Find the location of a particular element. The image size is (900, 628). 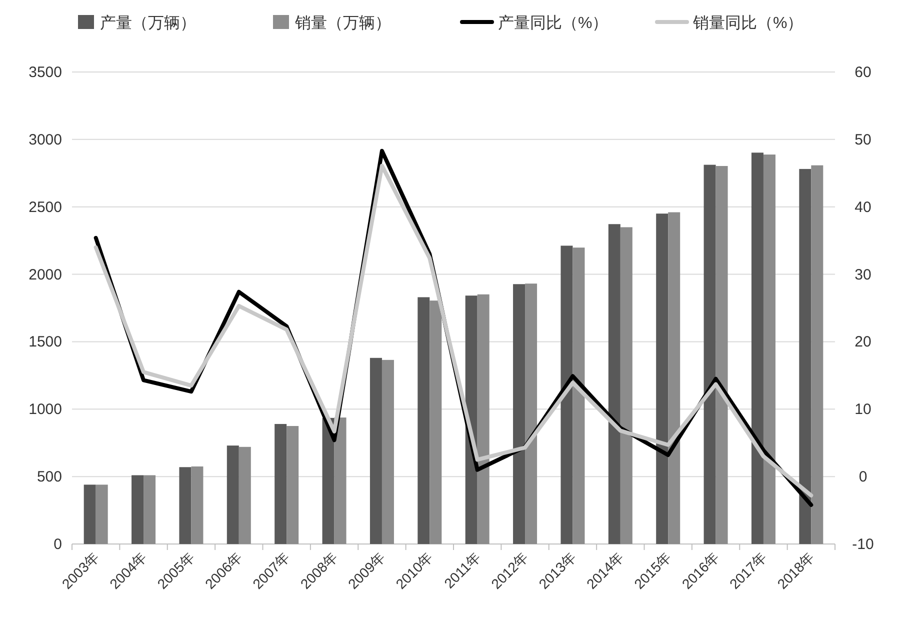

y-tick-label: 3000 is located at coordinates (45, 139).